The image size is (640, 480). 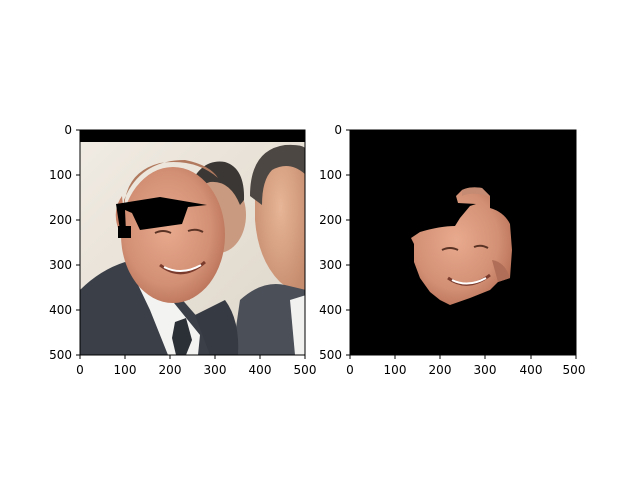 What do you see at coordinates (330, 220) in the screenshot?
I see `right-ytick-label: 200` at bounding box center [330, 220].